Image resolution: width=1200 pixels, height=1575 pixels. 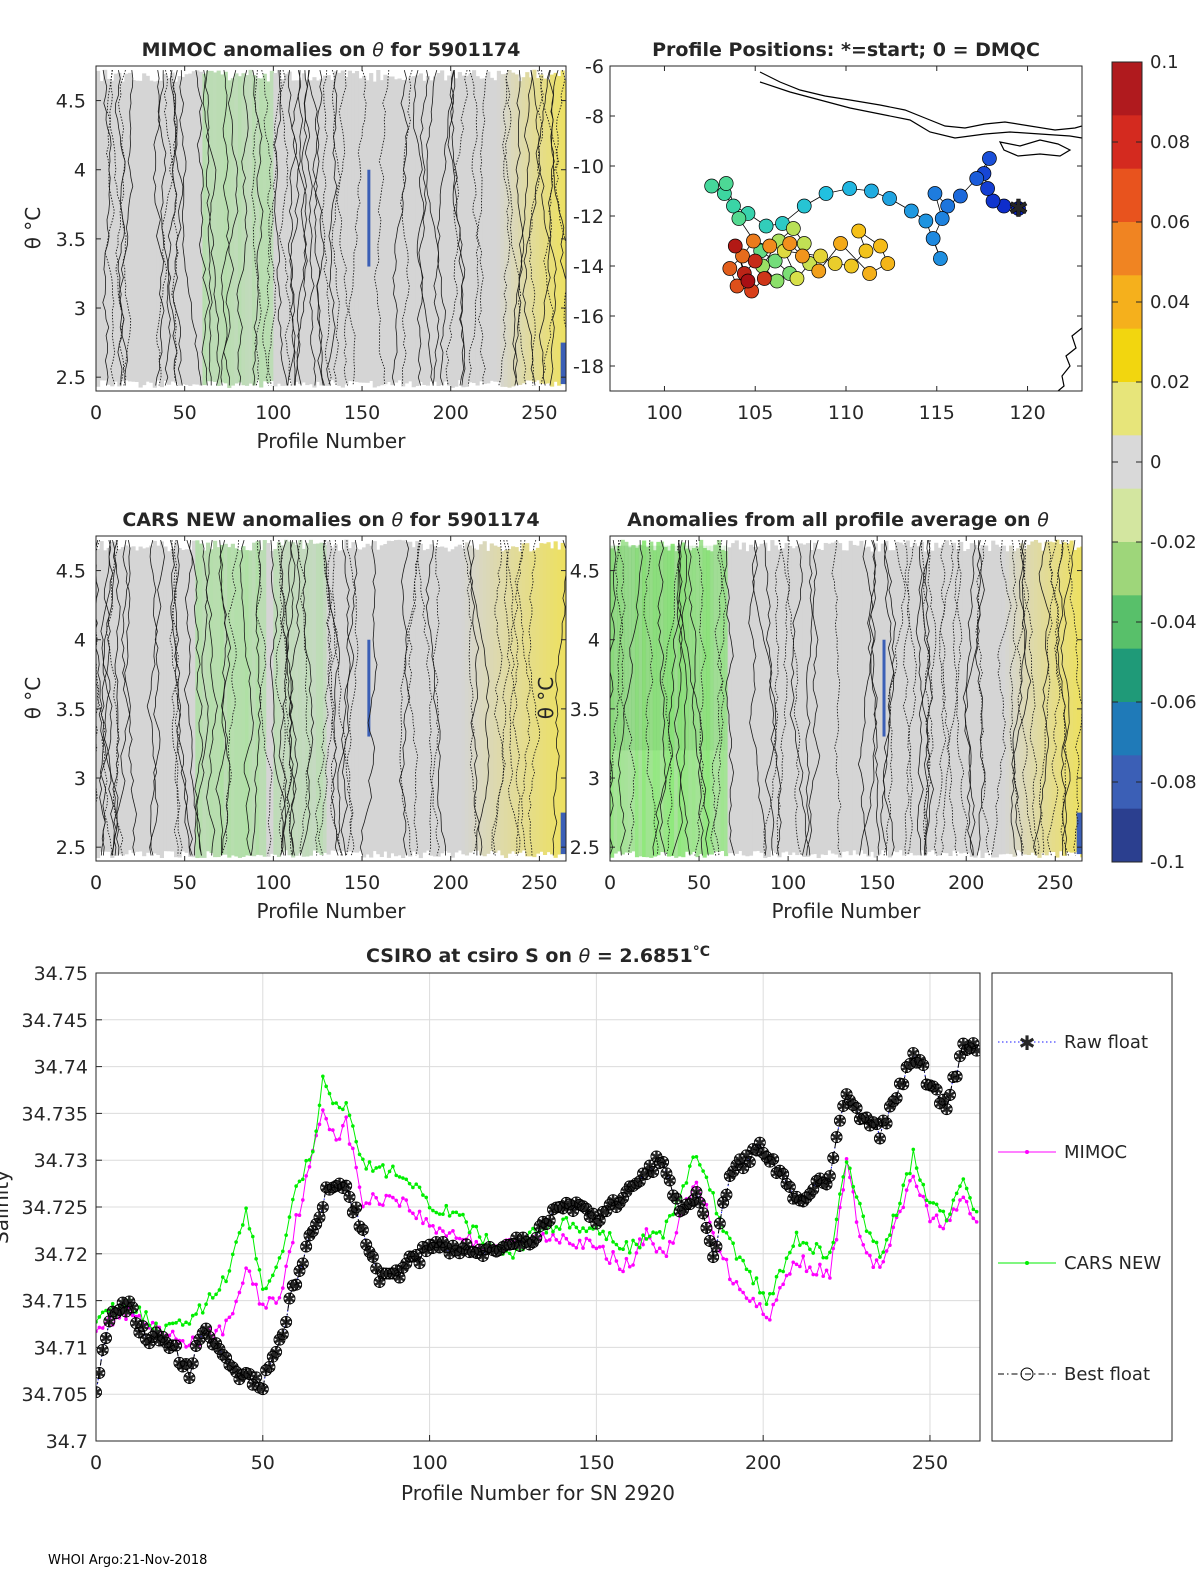 I want to click on colorbar-segment, so click(x=1127, y=409).